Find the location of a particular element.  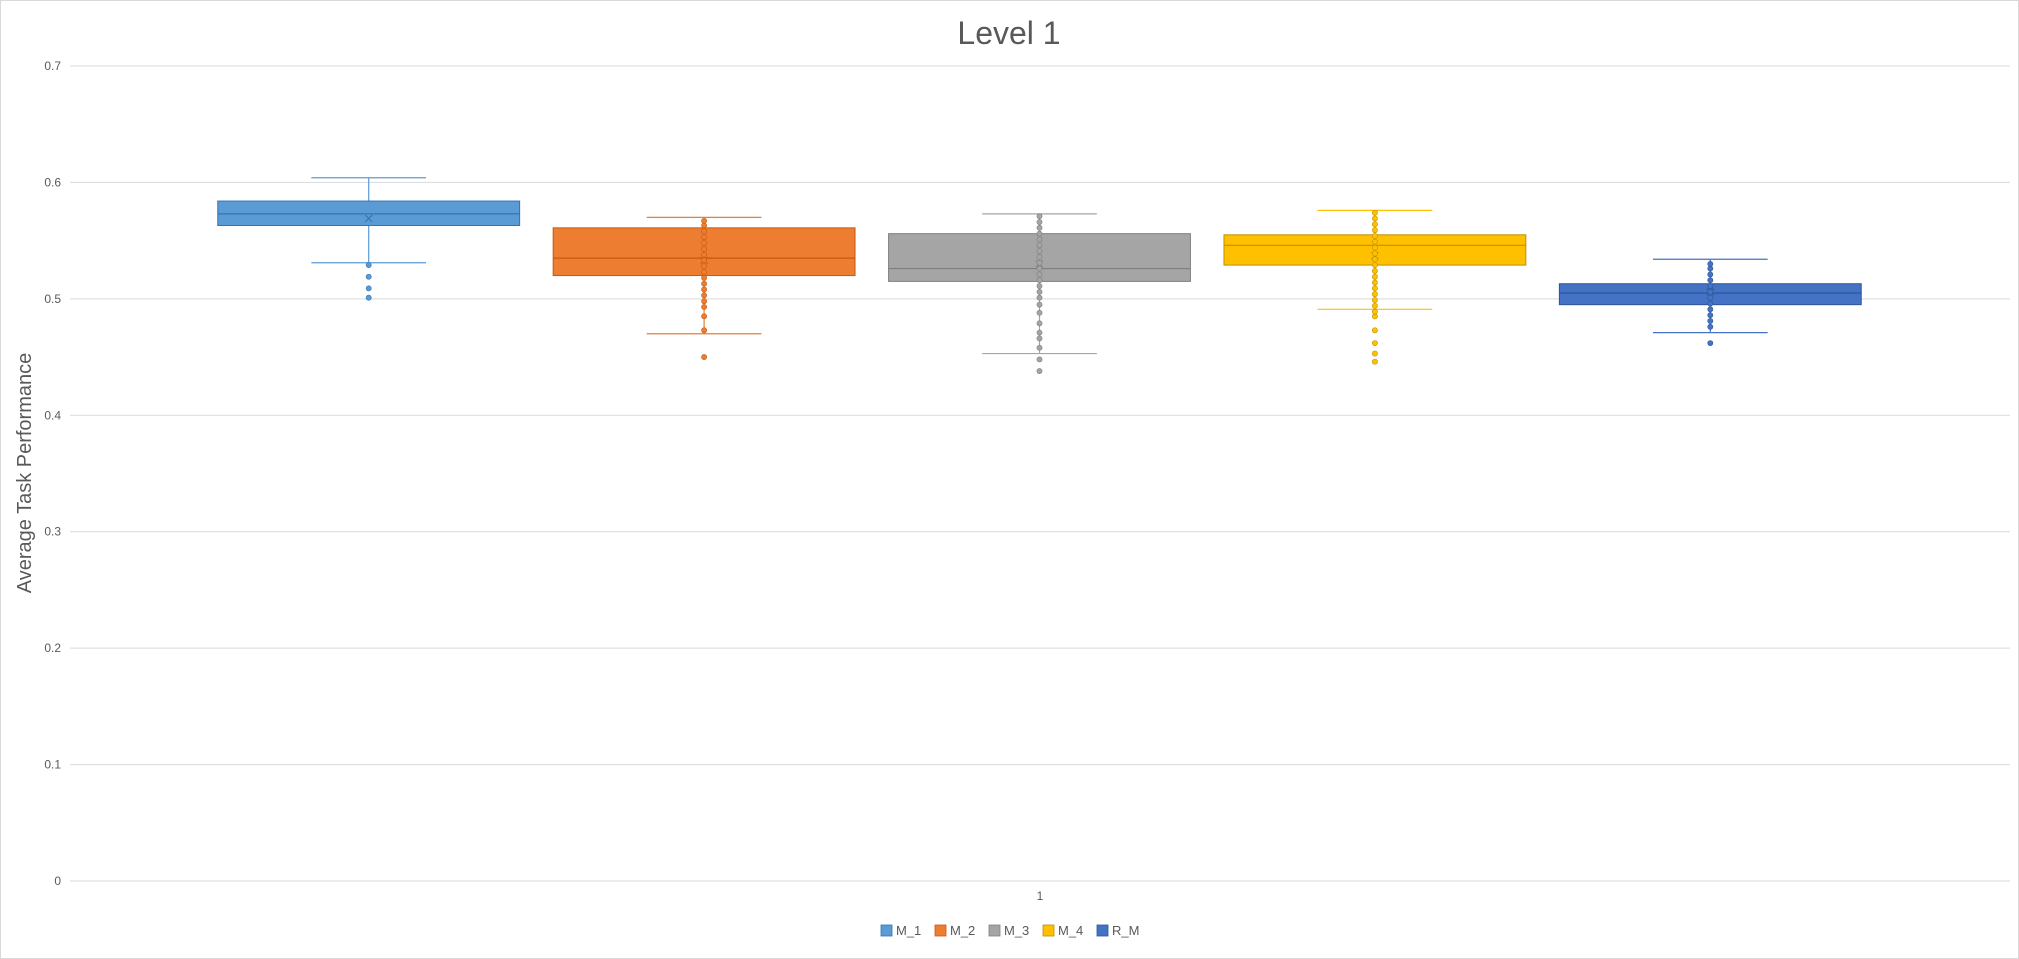

legend-item-m-3: M_3 is located at coordinates (1008, 930).